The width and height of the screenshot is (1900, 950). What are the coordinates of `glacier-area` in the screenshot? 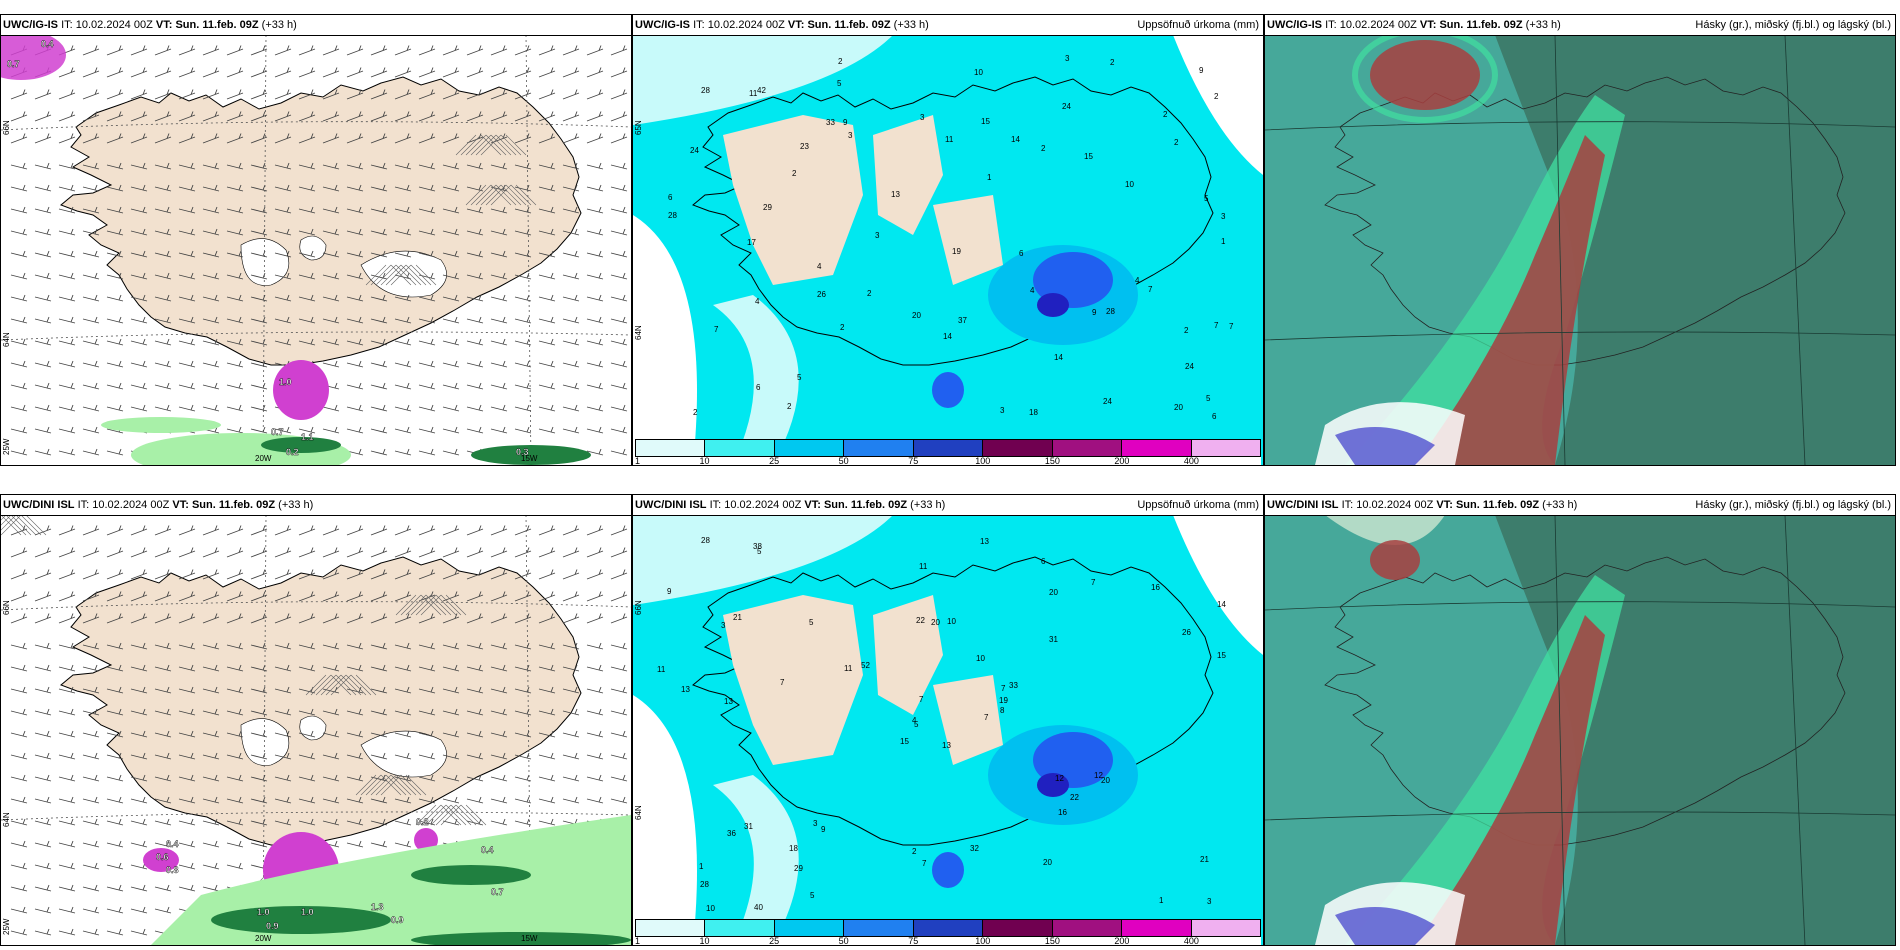 It's located at (403, 754).